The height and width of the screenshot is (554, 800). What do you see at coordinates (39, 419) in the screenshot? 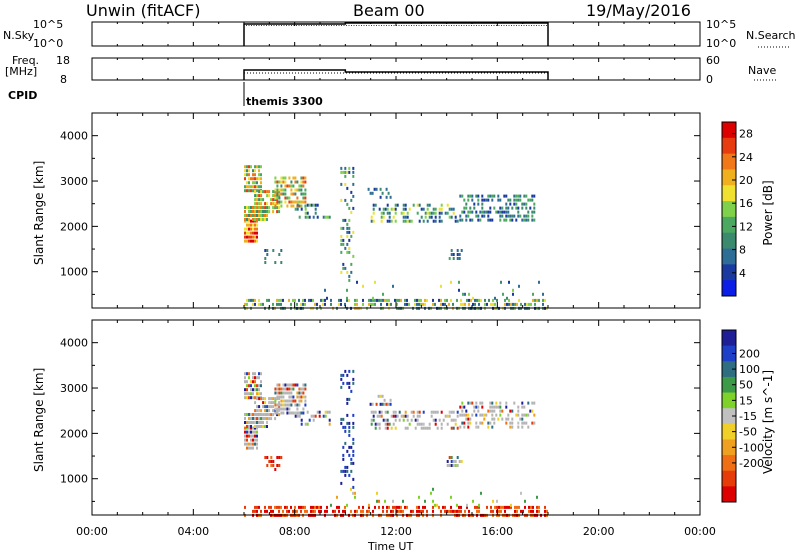
I see `velocity-ylabel: Slant Range [km]` at bounding box center [39, 419].